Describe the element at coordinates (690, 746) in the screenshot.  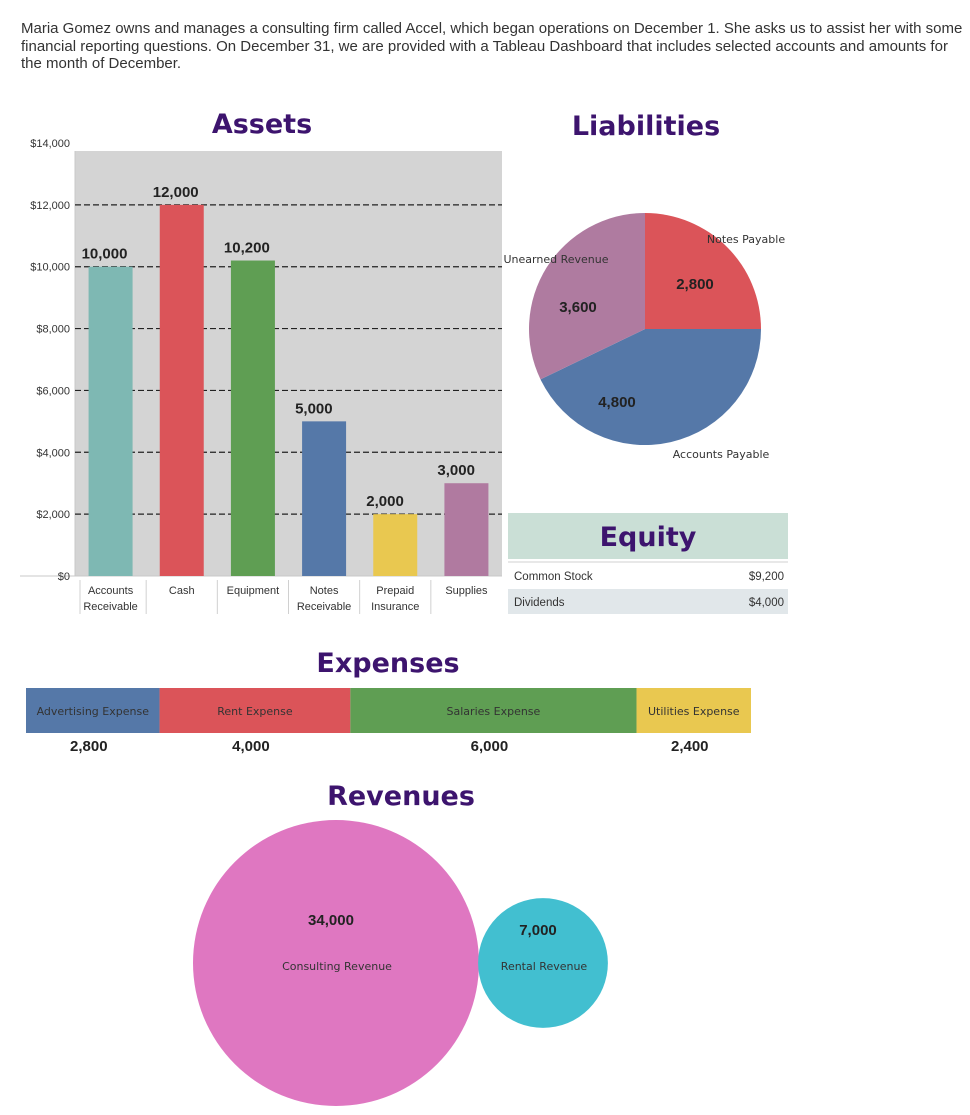
I see `expenses-value-label: 2,400` at that location.